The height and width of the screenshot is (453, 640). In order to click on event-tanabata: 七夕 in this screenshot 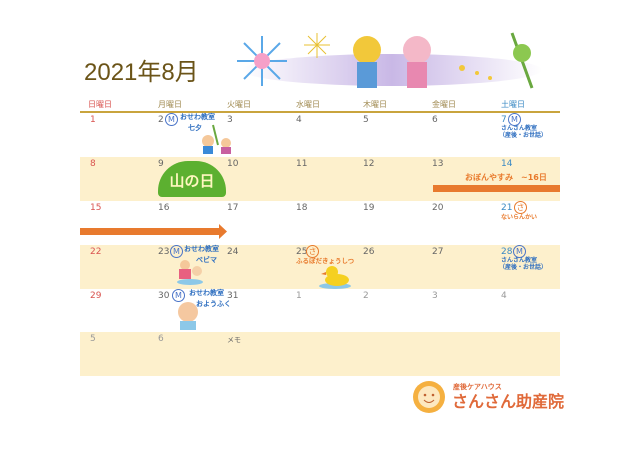, I will do `click(195, 128)`.